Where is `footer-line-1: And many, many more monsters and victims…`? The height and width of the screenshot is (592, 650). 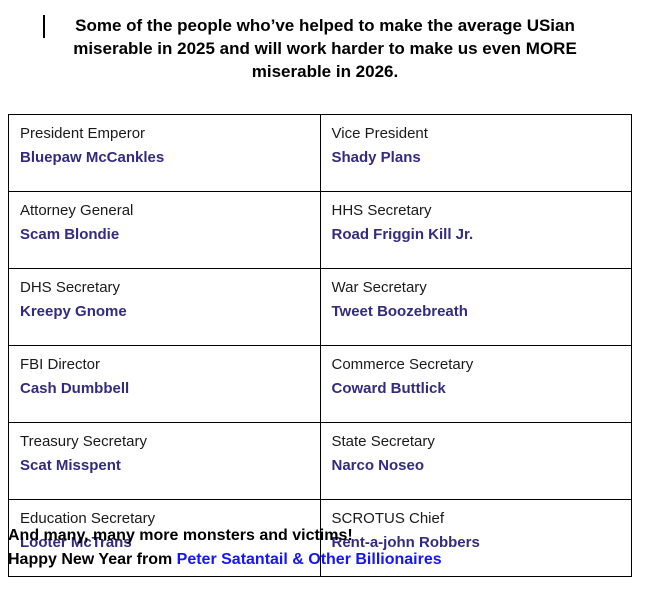 footer-line-1: And many, many more monsters and victims… is located at coordinates (180, 535).